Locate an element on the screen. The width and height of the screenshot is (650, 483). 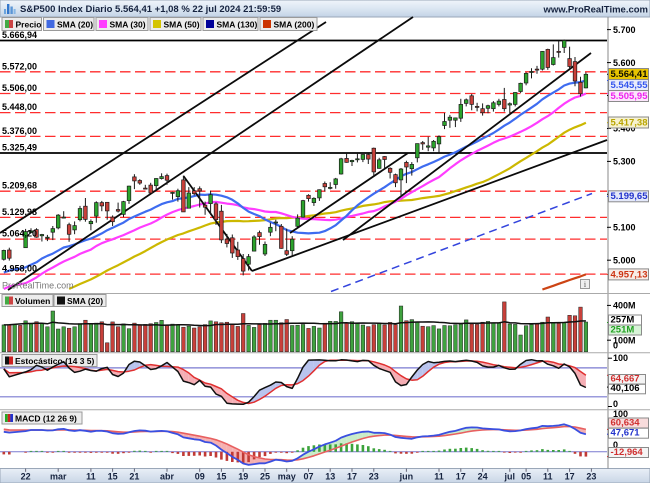
svg-text: 64,667 is located at coordinates (625, 378).